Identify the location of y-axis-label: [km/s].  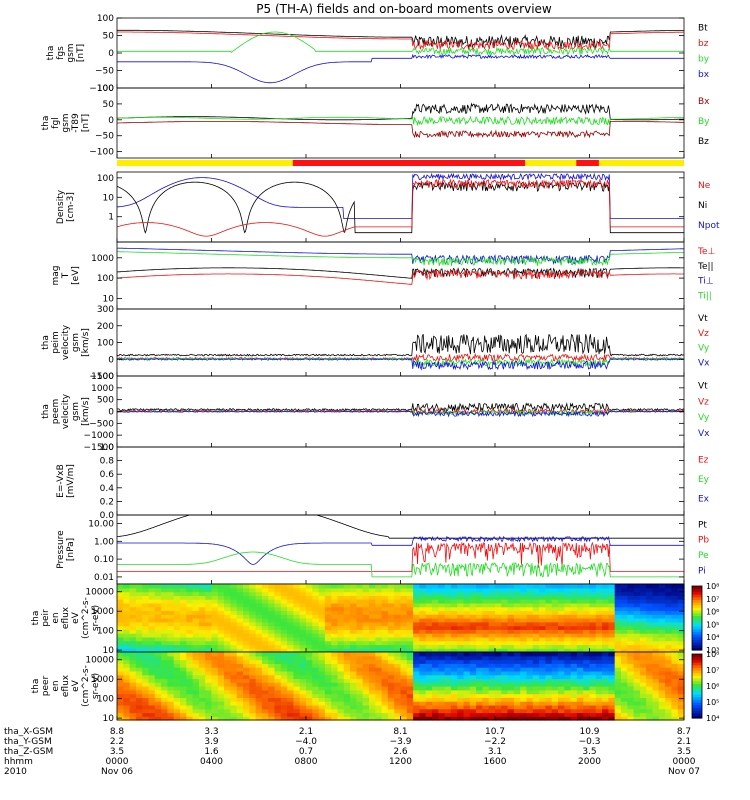
(86, 411).